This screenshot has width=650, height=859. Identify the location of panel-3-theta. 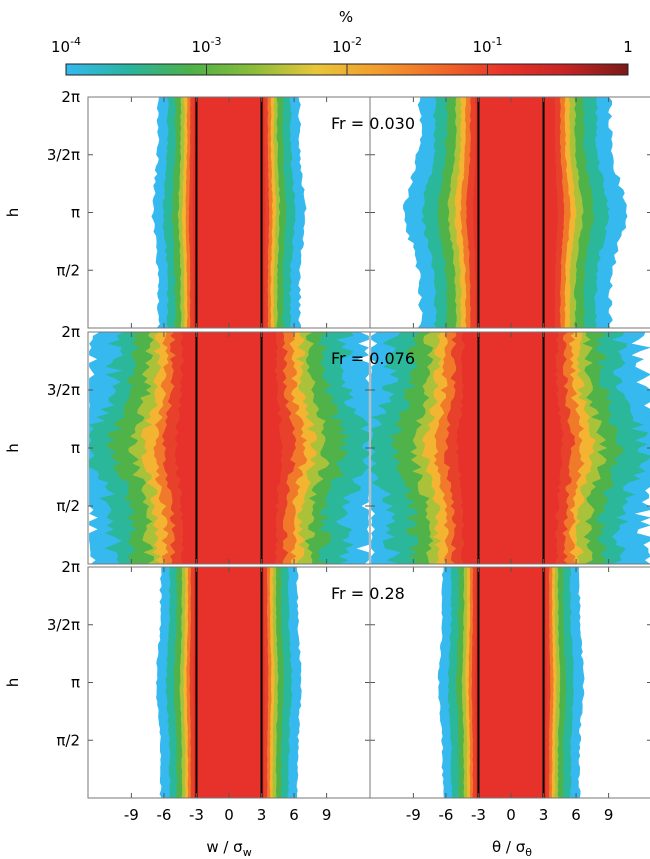
(509, 682).